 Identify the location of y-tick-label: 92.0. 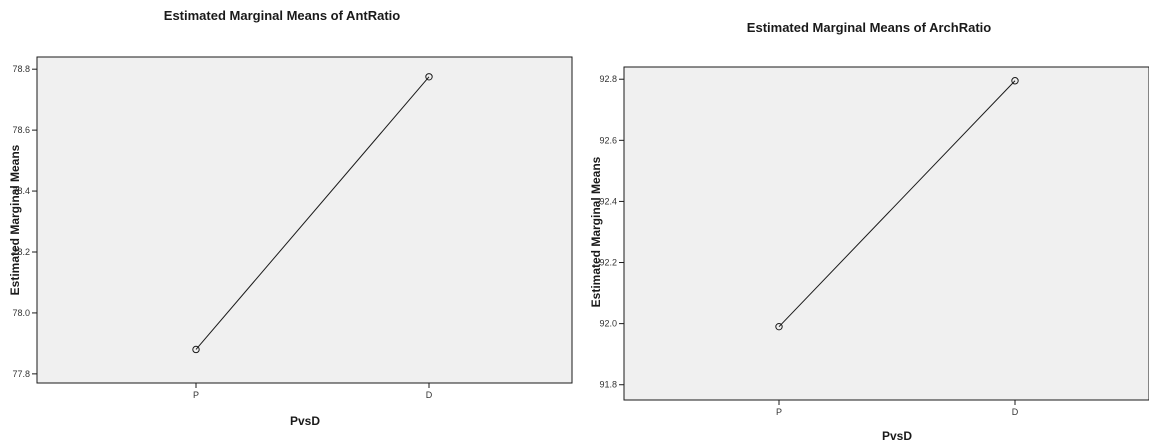
(608, 324).